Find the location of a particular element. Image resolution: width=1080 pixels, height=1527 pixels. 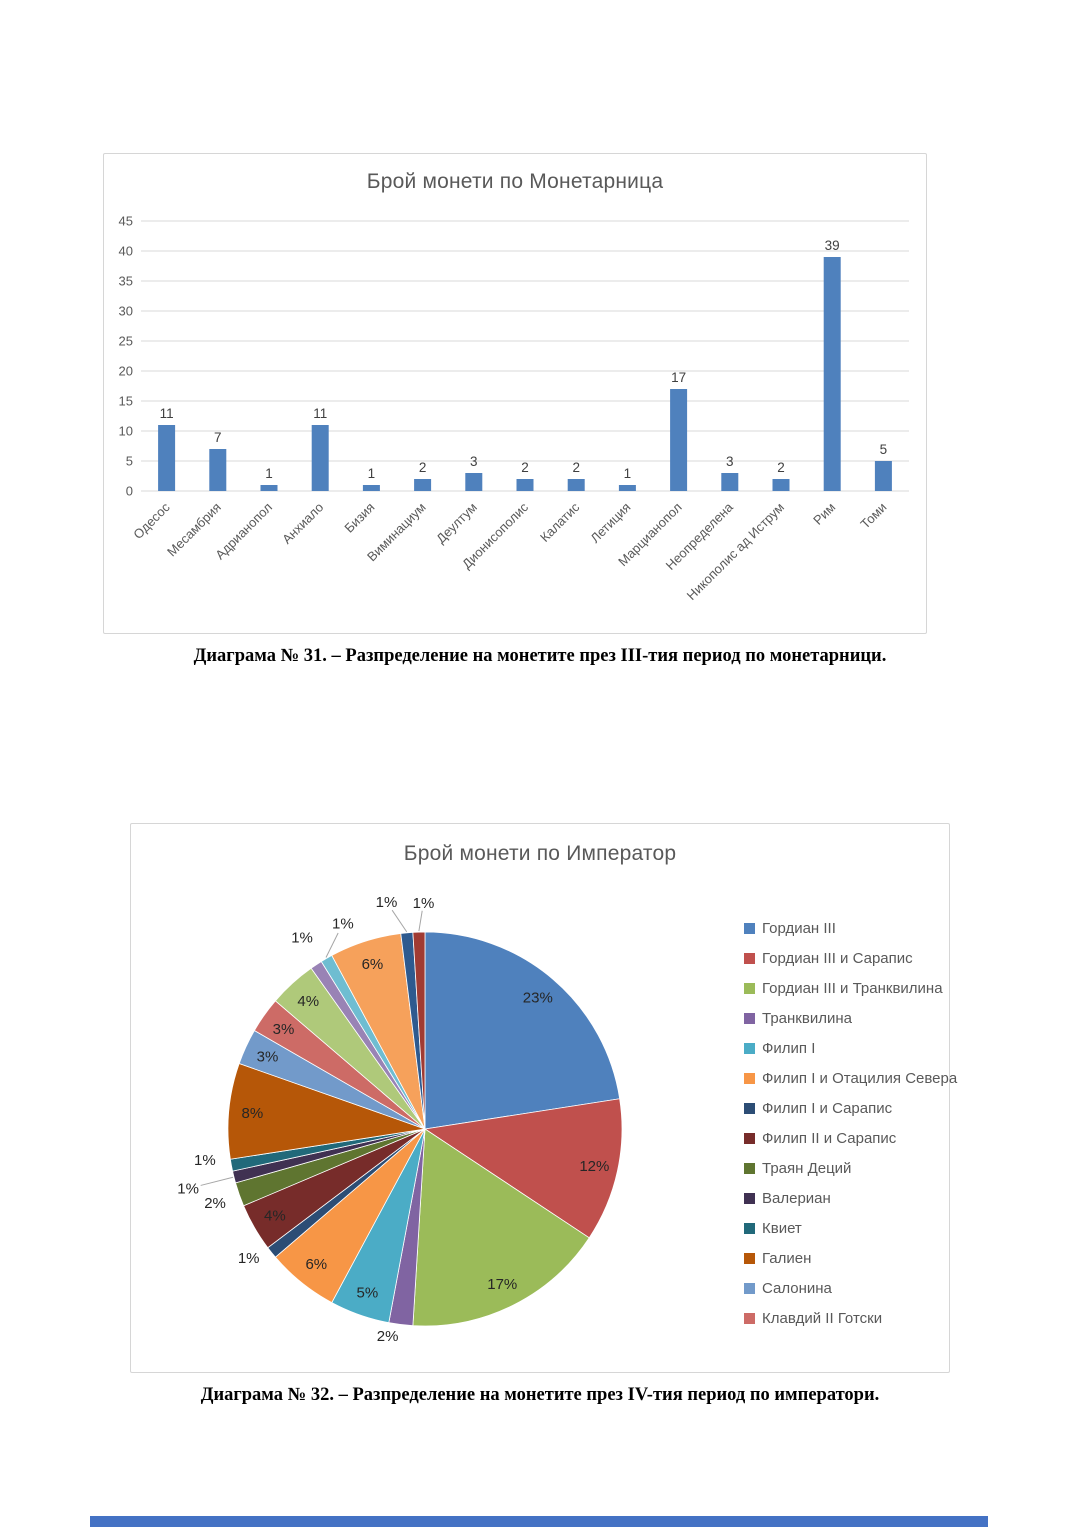

pie-percent-label: 2% is located at coordinates (215, 1203).